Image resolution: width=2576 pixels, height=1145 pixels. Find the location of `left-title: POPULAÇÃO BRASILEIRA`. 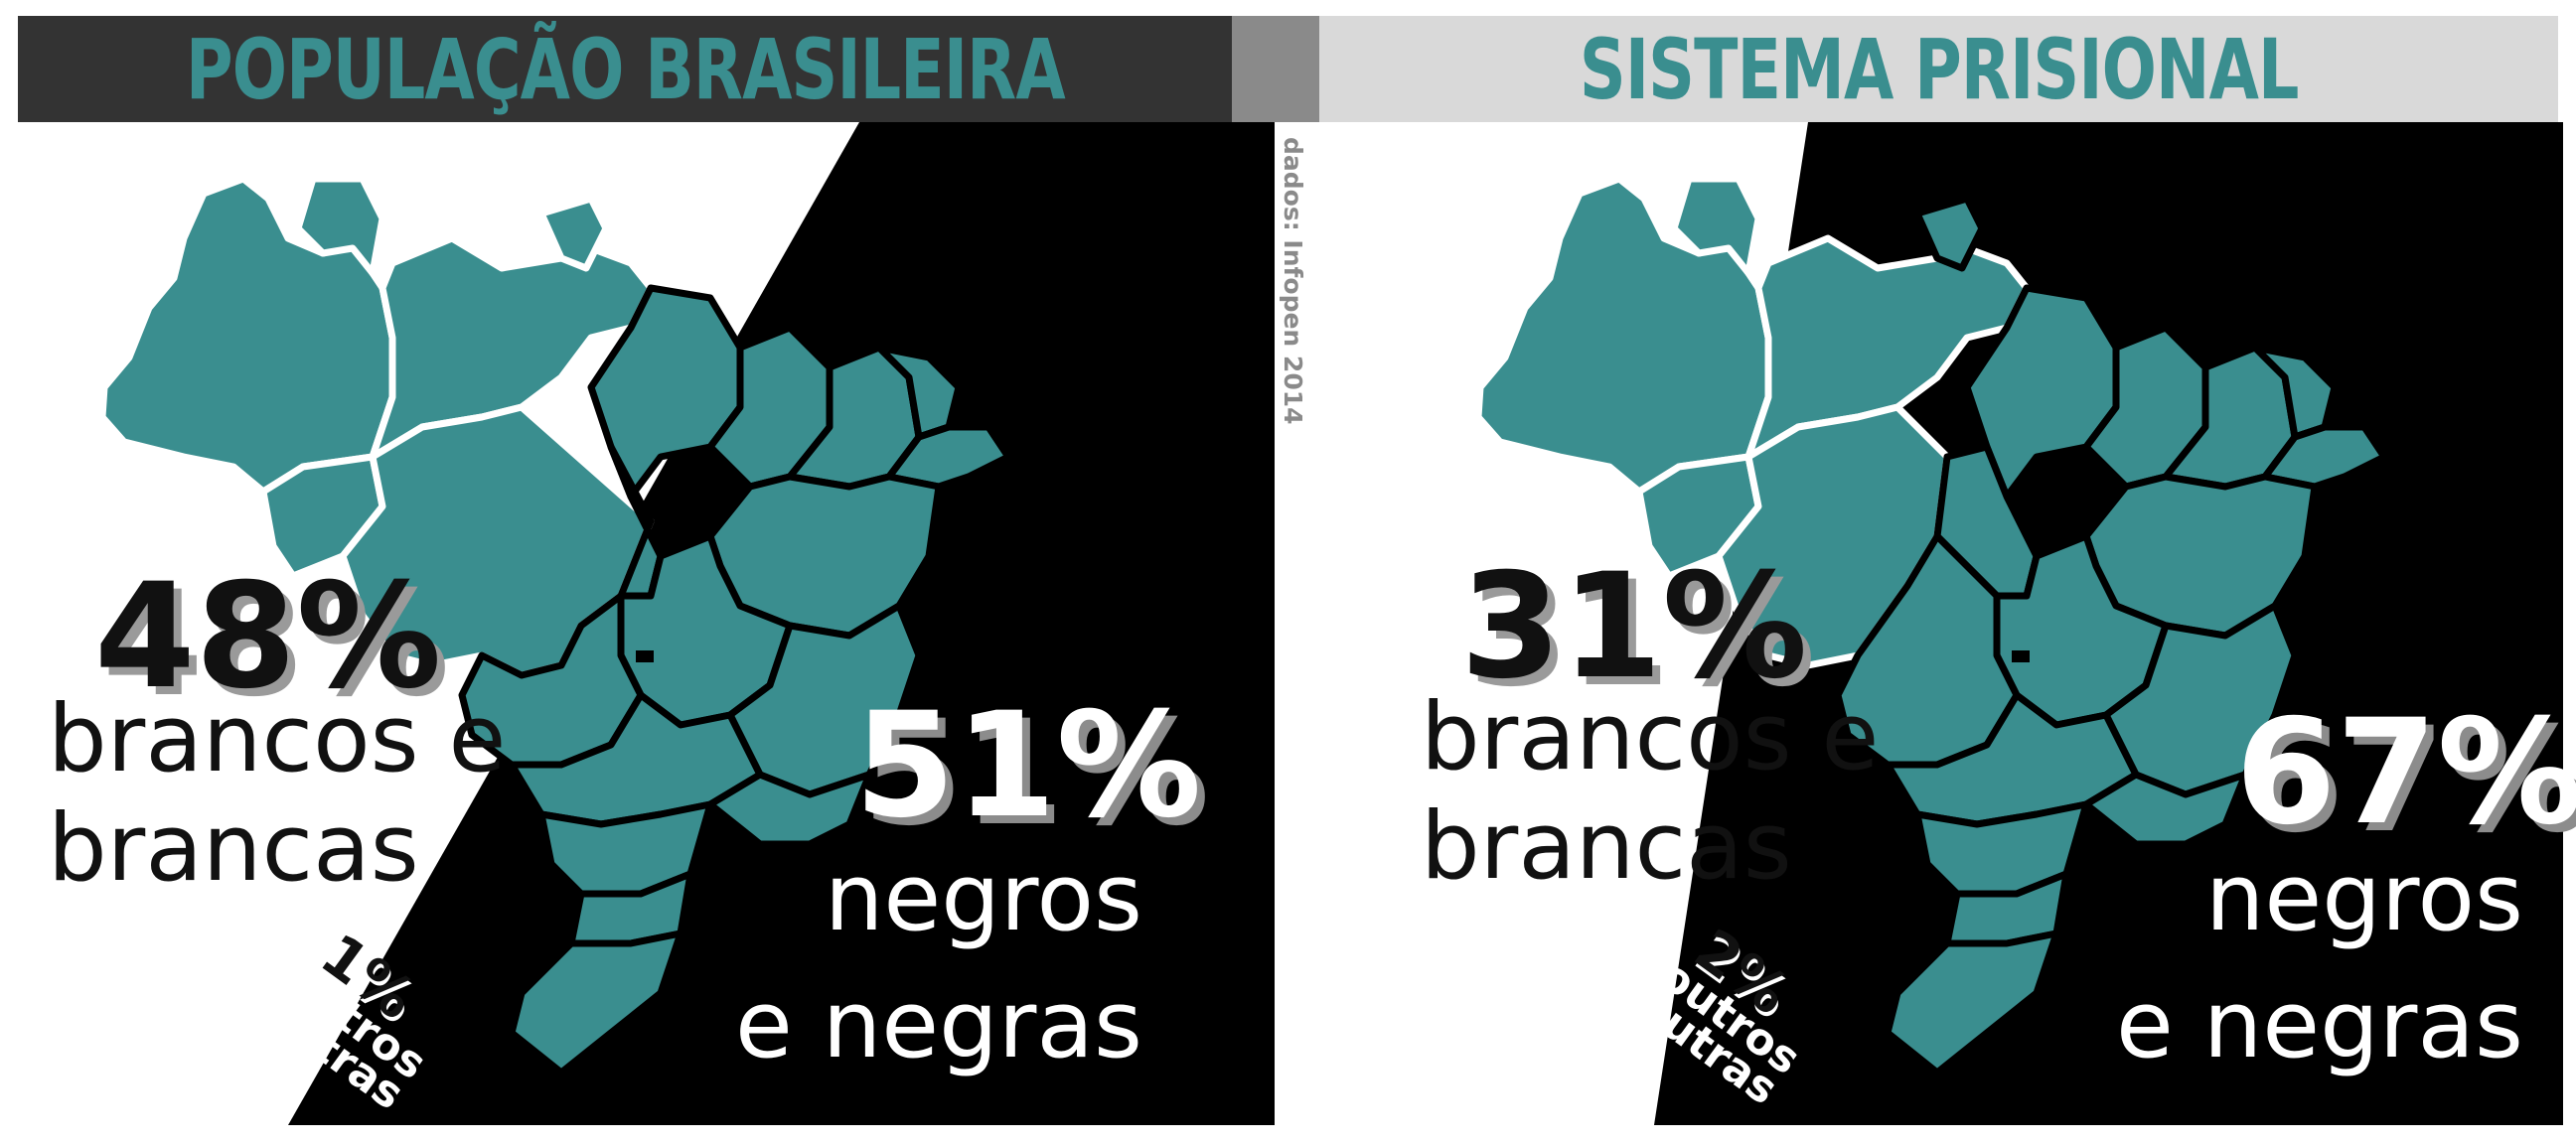

left-title: POPULAÇÃO BRASILEIRA is located at coordinates (625, 69).